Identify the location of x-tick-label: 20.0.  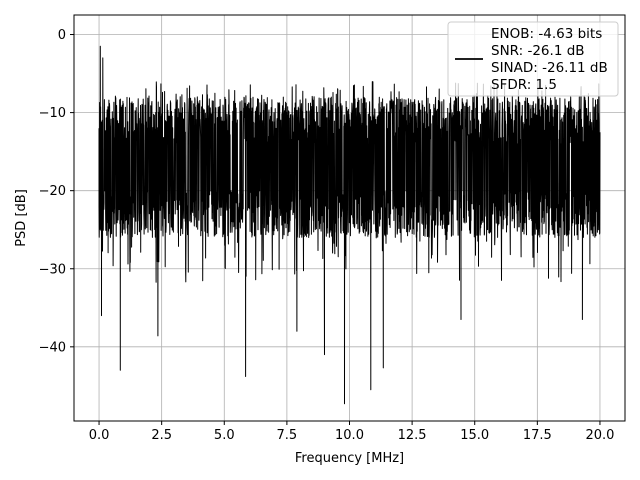
(599, 435).